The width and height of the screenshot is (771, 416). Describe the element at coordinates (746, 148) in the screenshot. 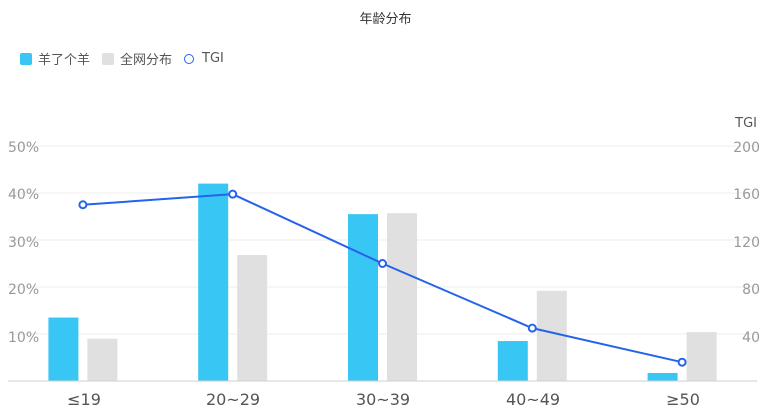

I see `y-right-tick-200: 200` at that location.